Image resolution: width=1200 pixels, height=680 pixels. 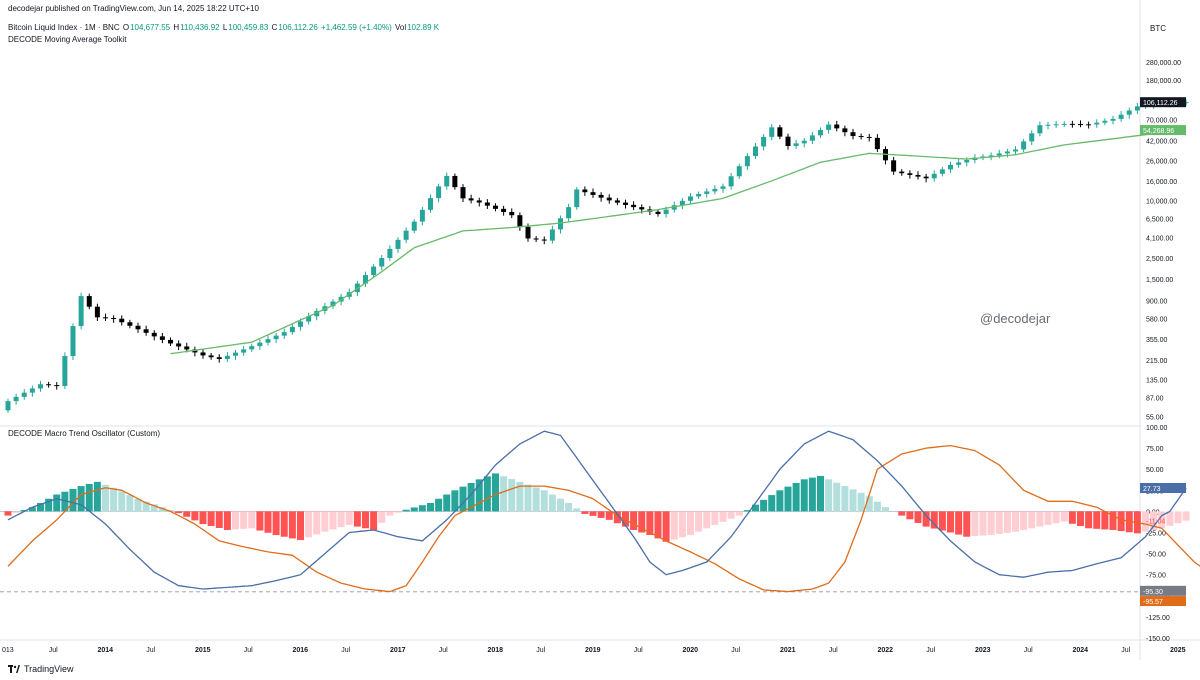 What do you see at coordinates (886, 650) in the screenshot?
I see `time-tick-label: 2022` at bounding box center [886, 650].